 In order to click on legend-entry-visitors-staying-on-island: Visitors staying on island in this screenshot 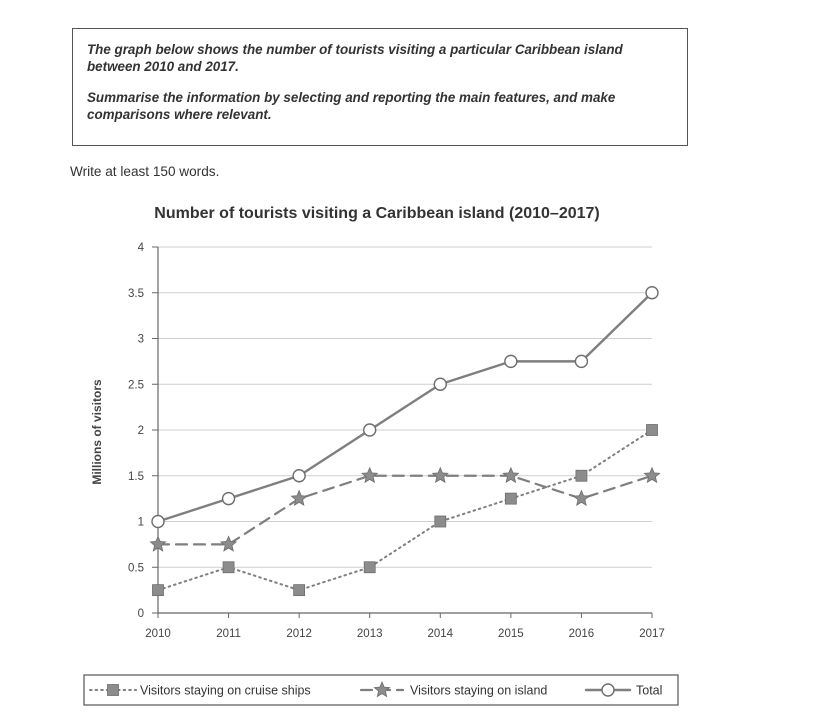, I will do `click(453, 689)`.